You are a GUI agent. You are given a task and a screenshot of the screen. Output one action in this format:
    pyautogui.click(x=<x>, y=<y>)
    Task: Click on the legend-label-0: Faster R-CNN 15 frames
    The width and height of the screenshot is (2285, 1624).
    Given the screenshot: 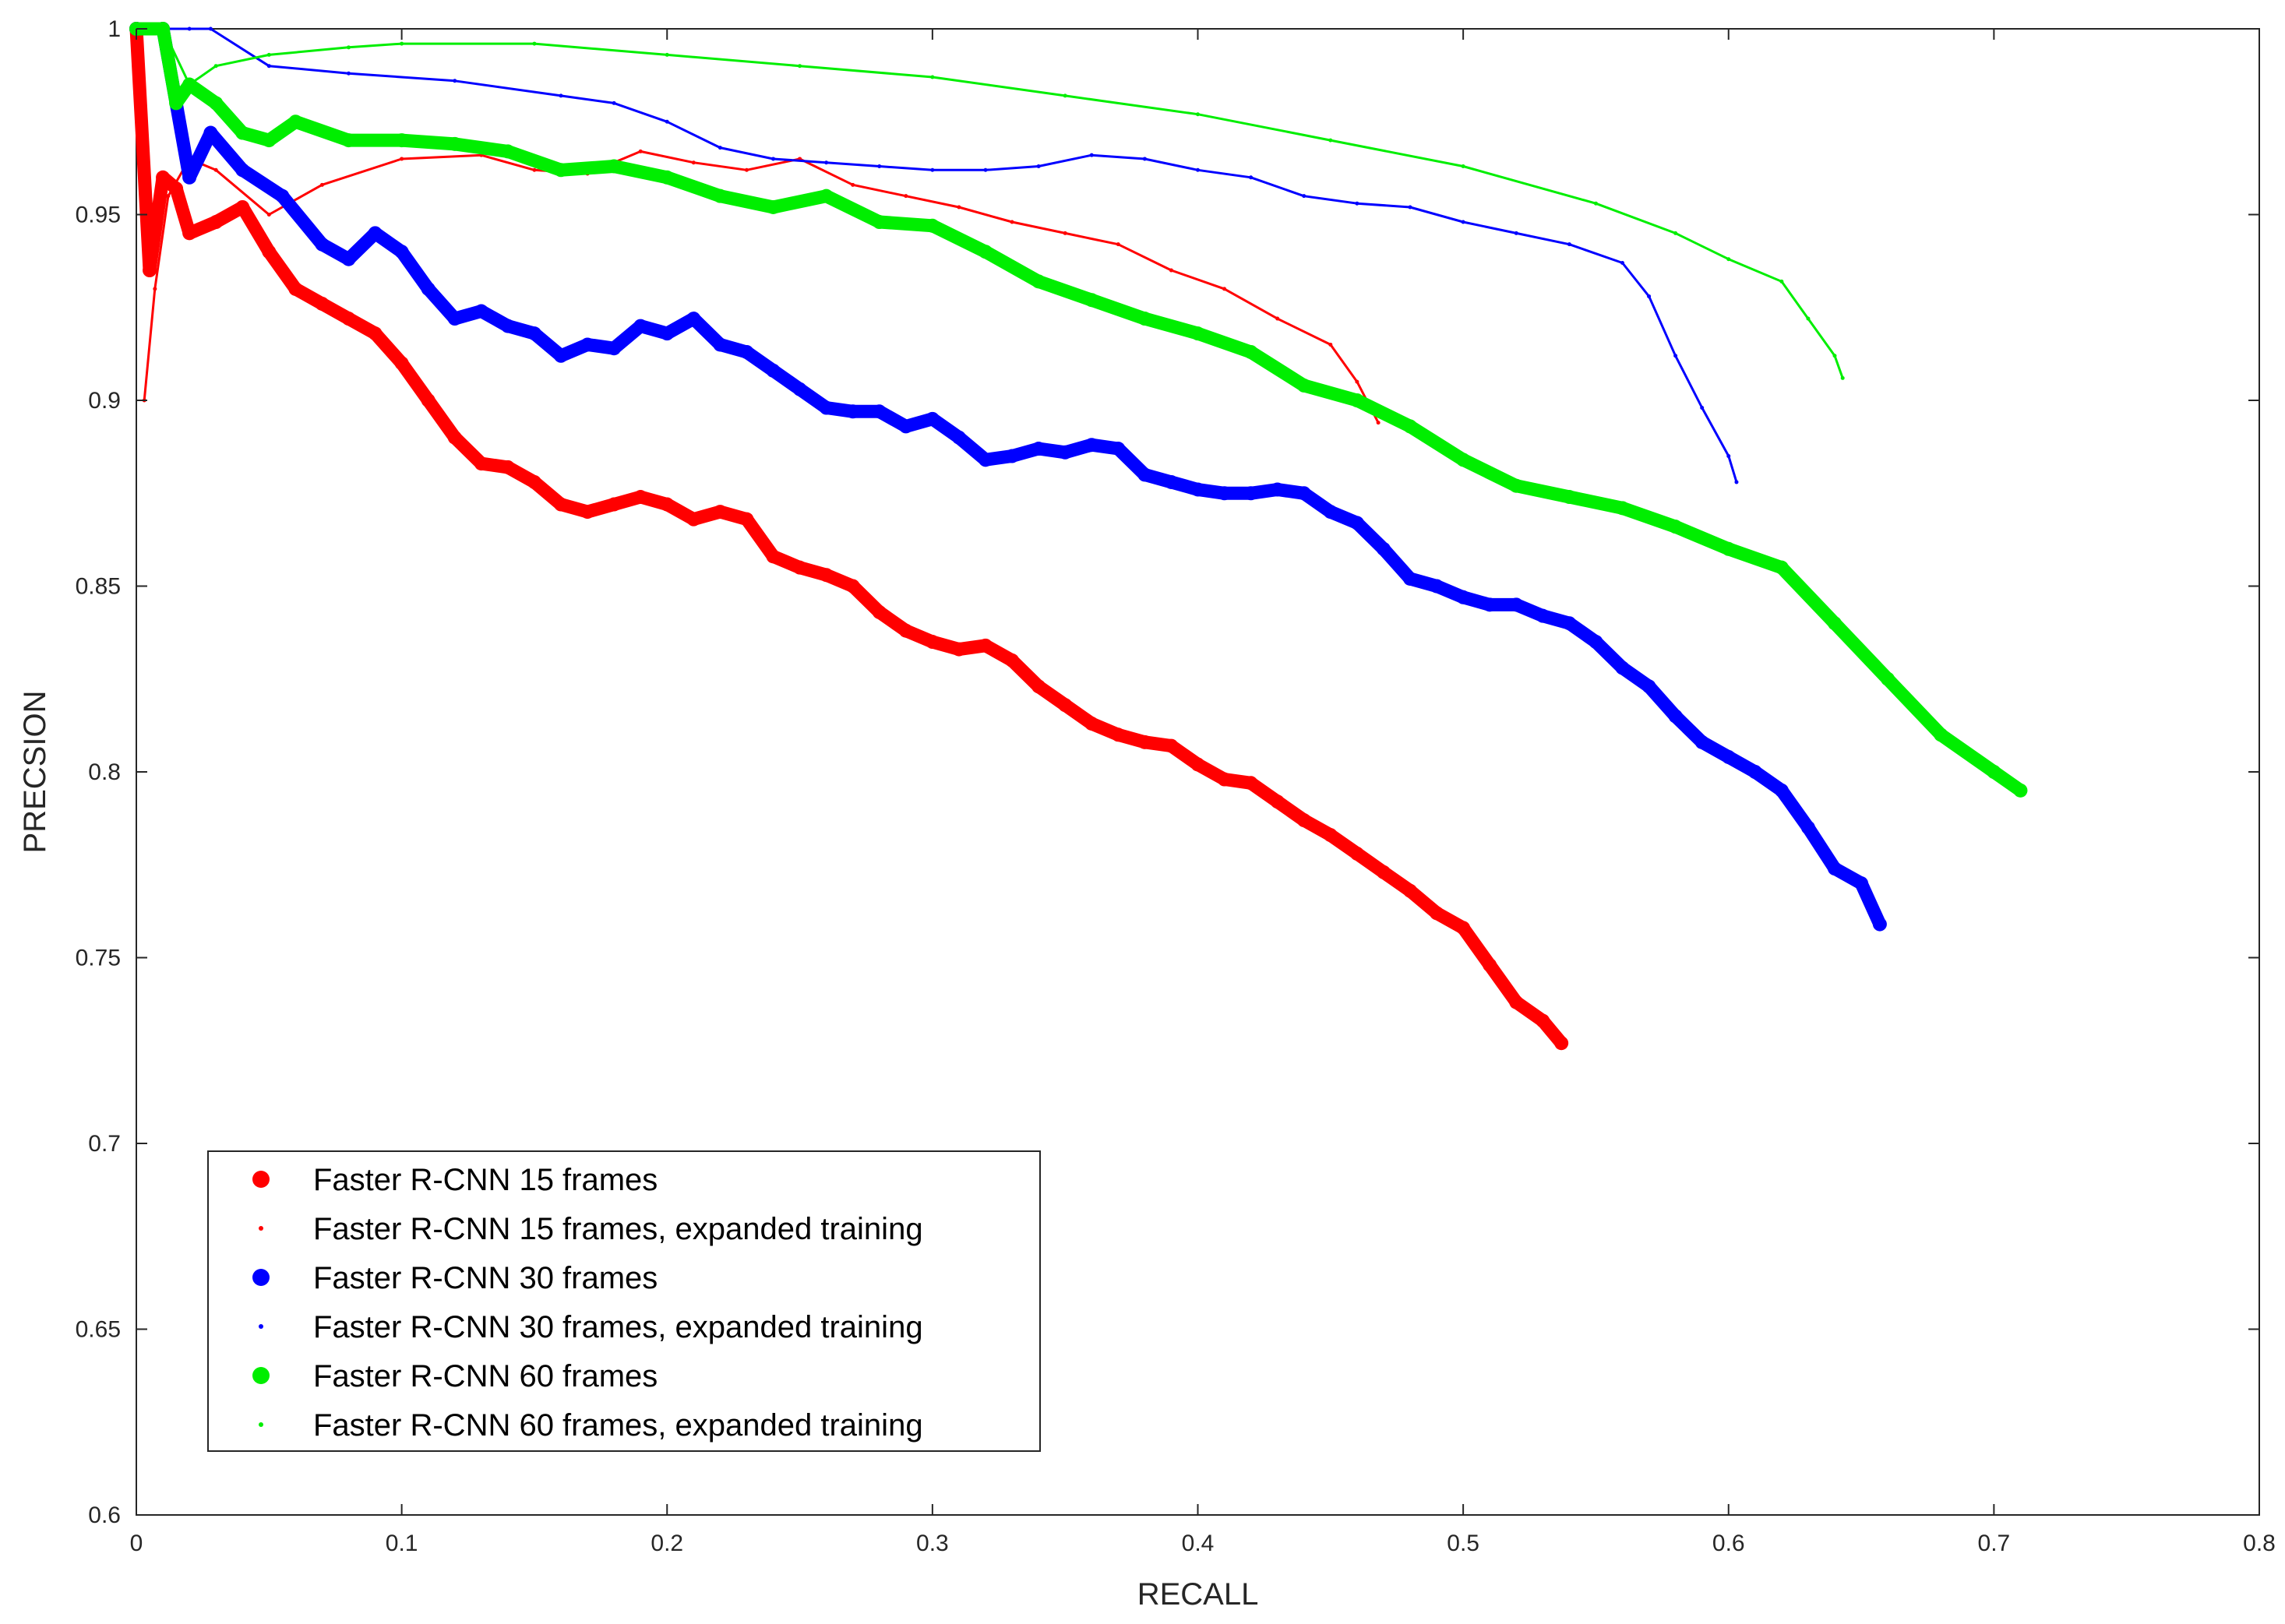 What is the action you would take?
    pyautogui.click(x=485, y=1180)
    